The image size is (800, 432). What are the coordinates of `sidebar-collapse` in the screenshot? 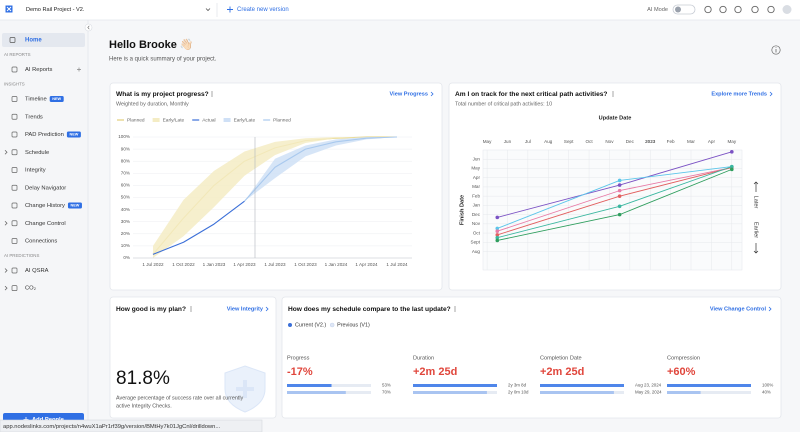 It's located at (88, 27).